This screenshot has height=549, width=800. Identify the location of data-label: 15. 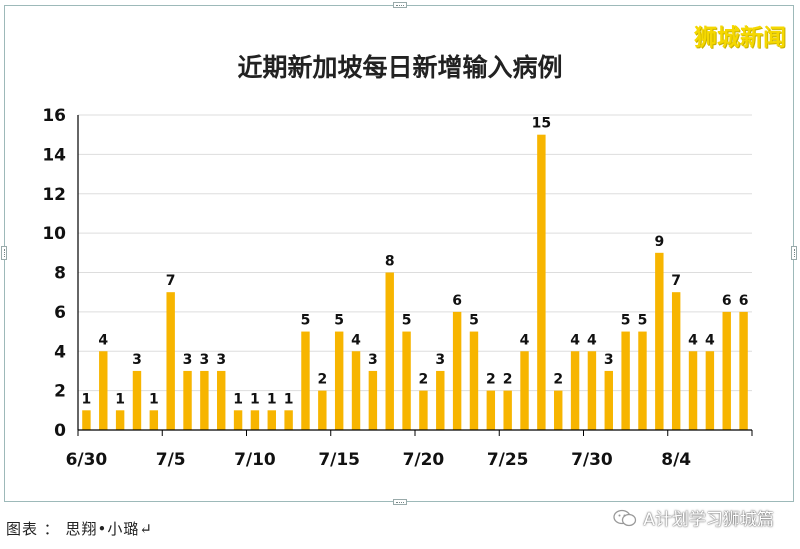
(541, 124).